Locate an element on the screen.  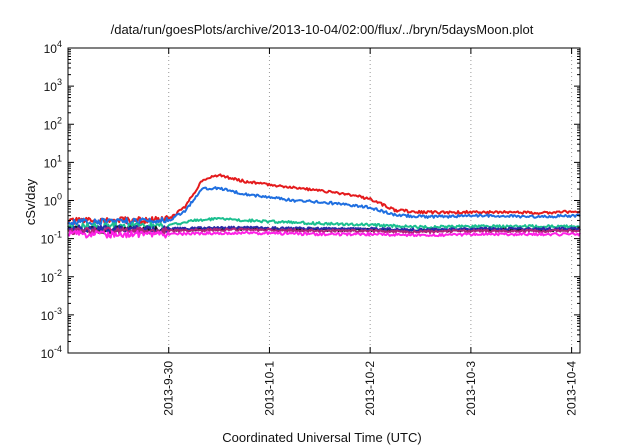
y-tick-label: 10⁴ is located at coordinates (53, 47).